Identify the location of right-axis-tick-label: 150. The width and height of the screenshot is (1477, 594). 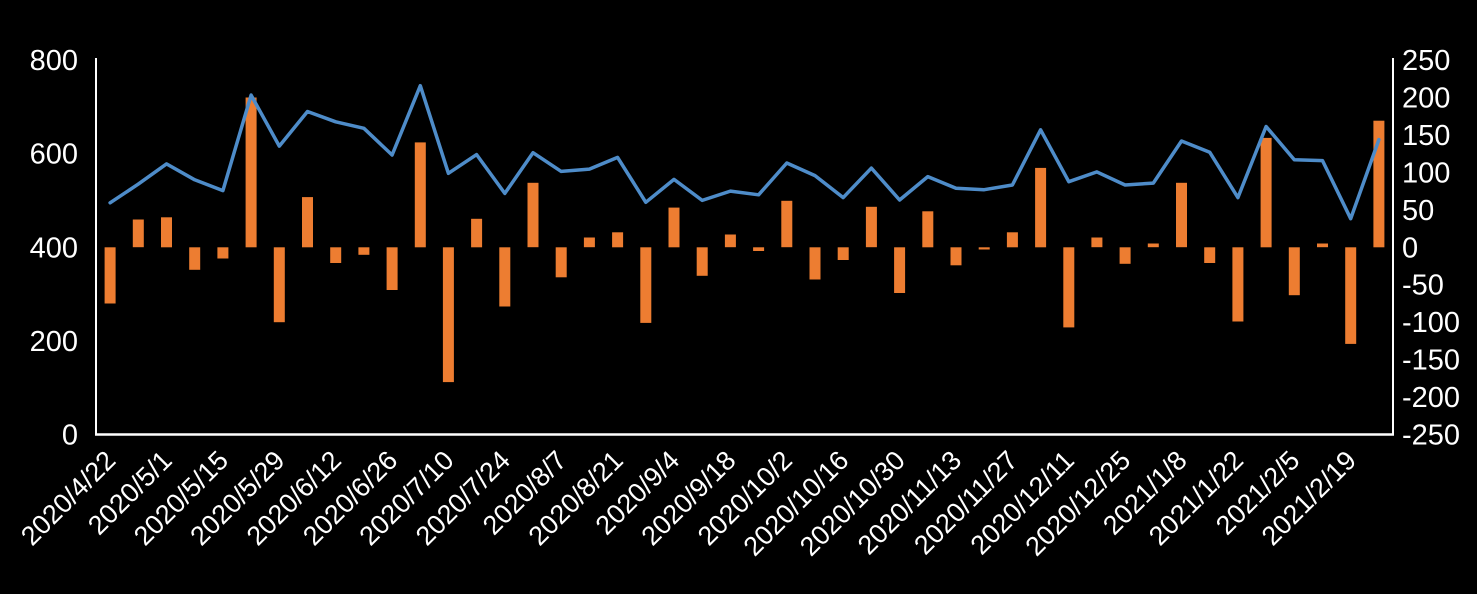
(1426, 136).